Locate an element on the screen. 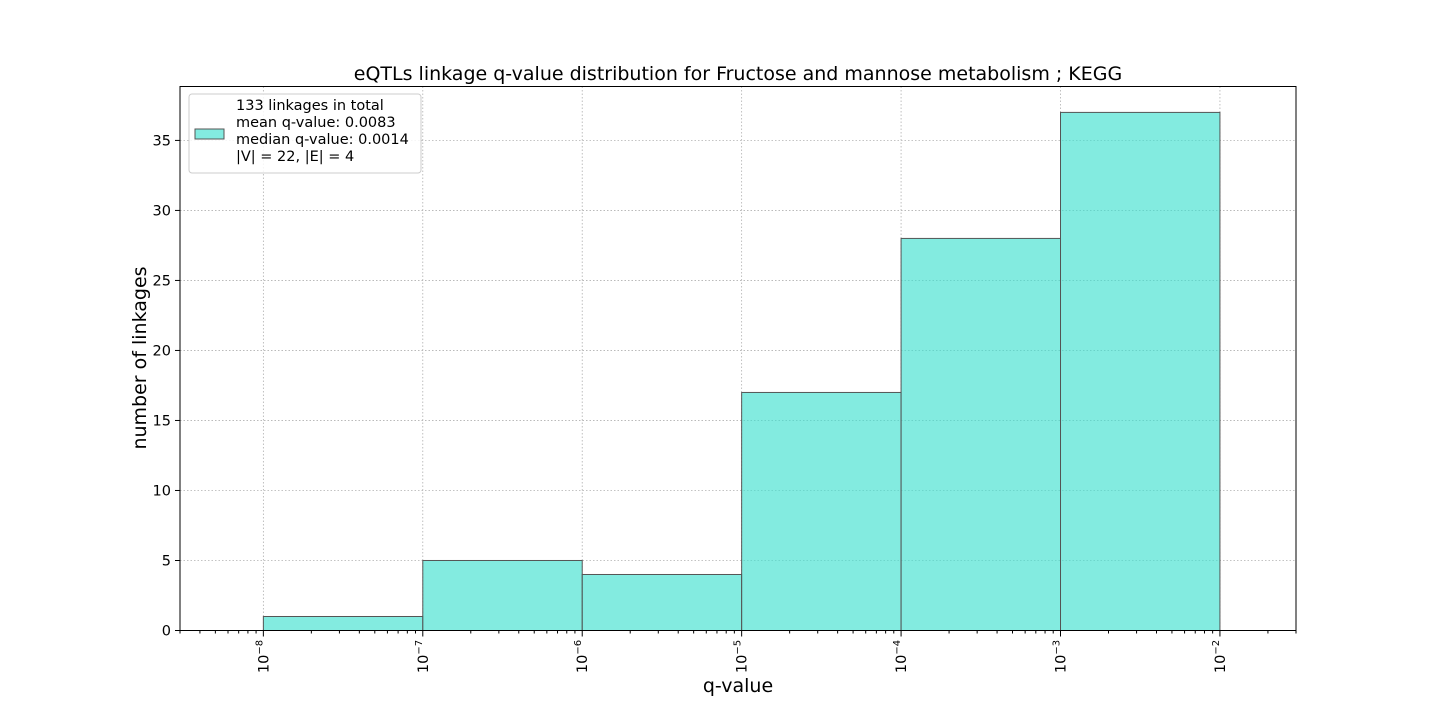  x-tick-label: 10−5 is located at coordinates (742, 656).